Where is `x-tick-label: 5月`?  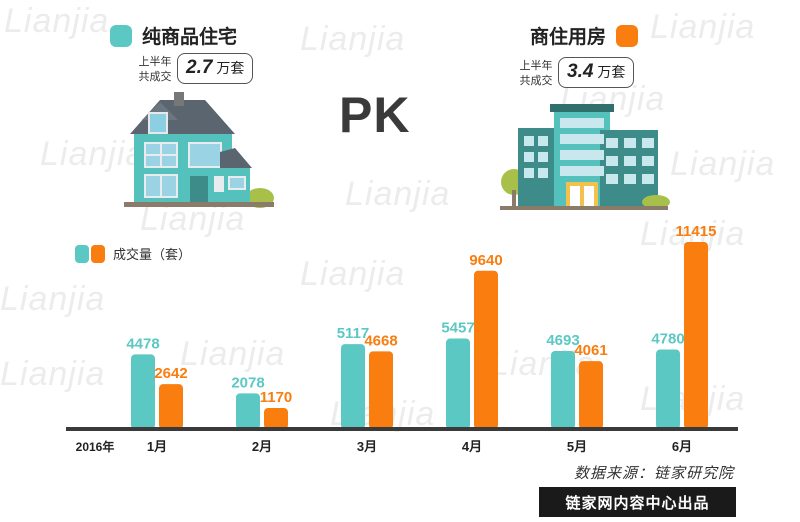
x-tick-label: 5月 is located at coordinates (577, 446).